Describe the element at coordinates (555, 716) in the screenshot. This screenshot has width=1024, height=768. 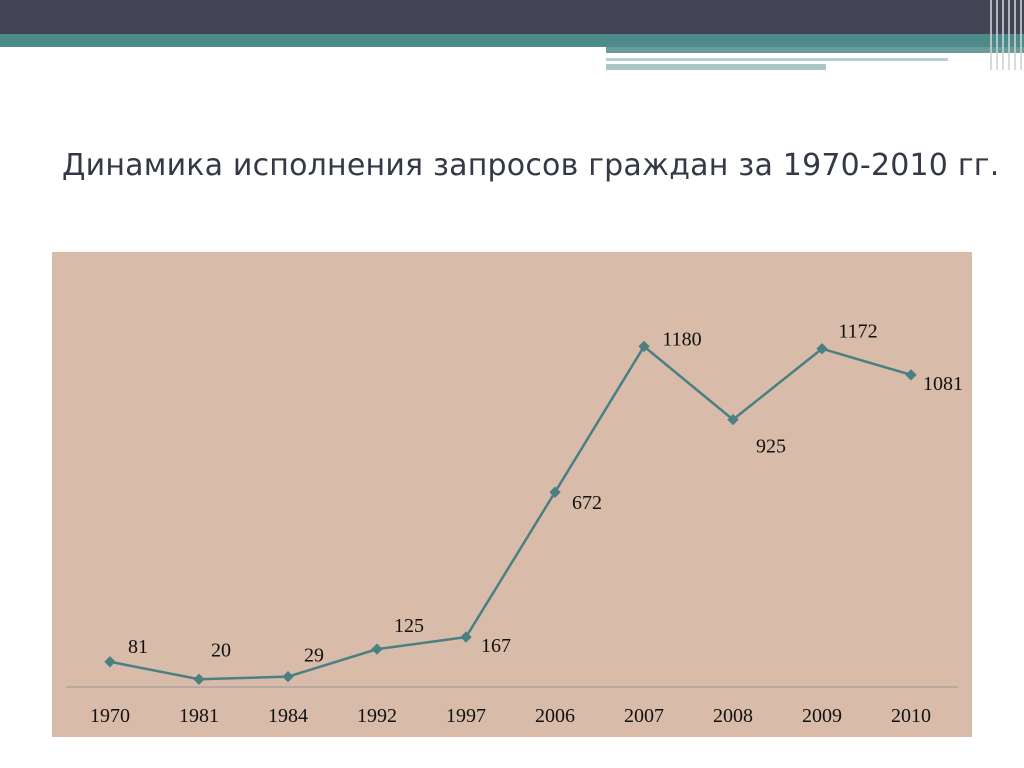
I see `x-tick-label: 2006` at that location.